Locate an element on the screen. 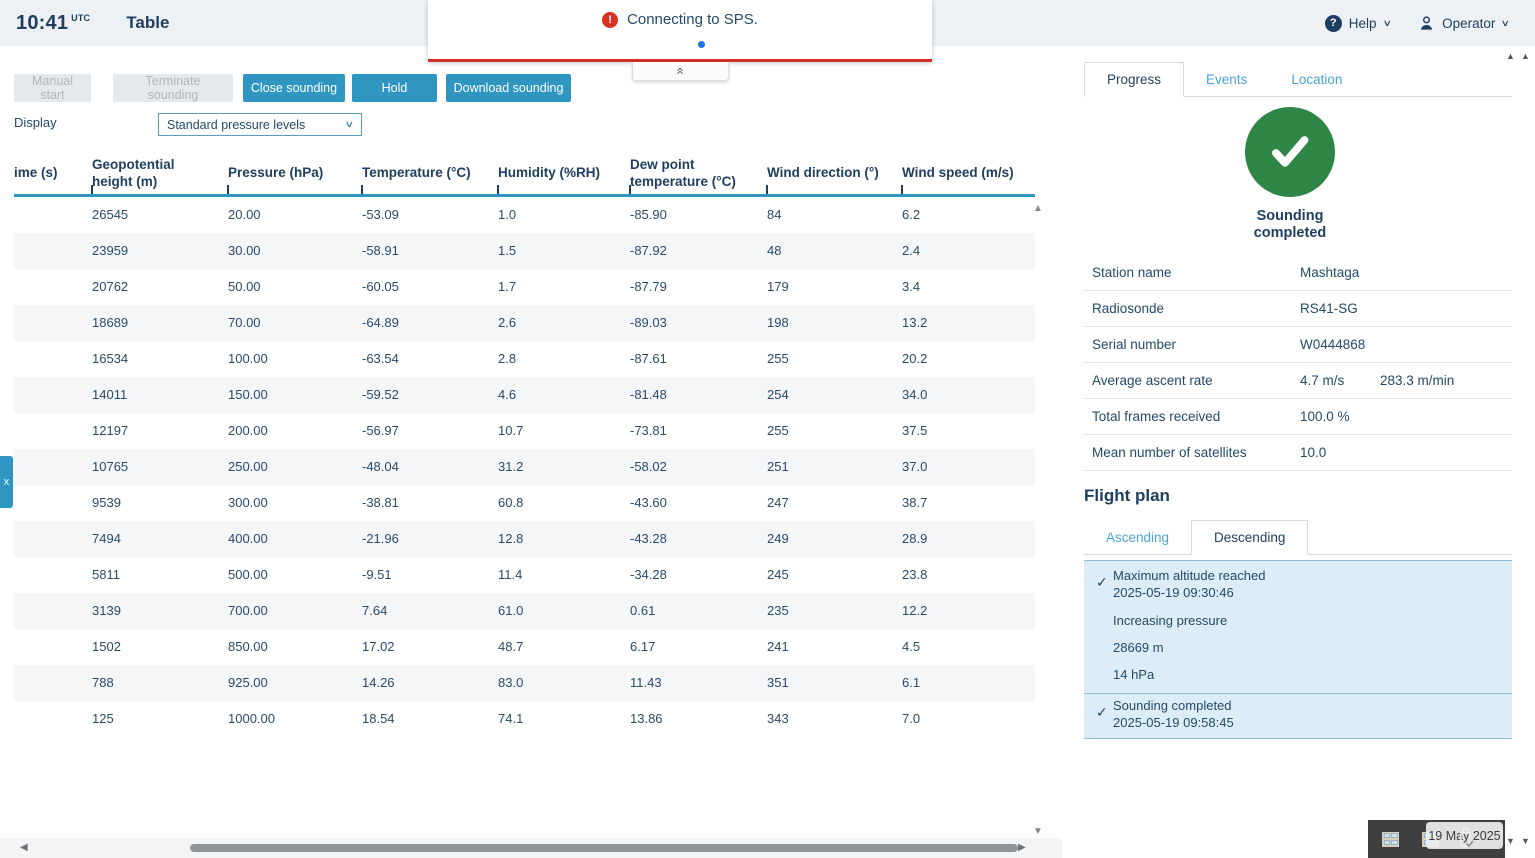 The width and height of the screenshot is (1535, 858). table-cell: 5811 is located at coordinates (106, 574).